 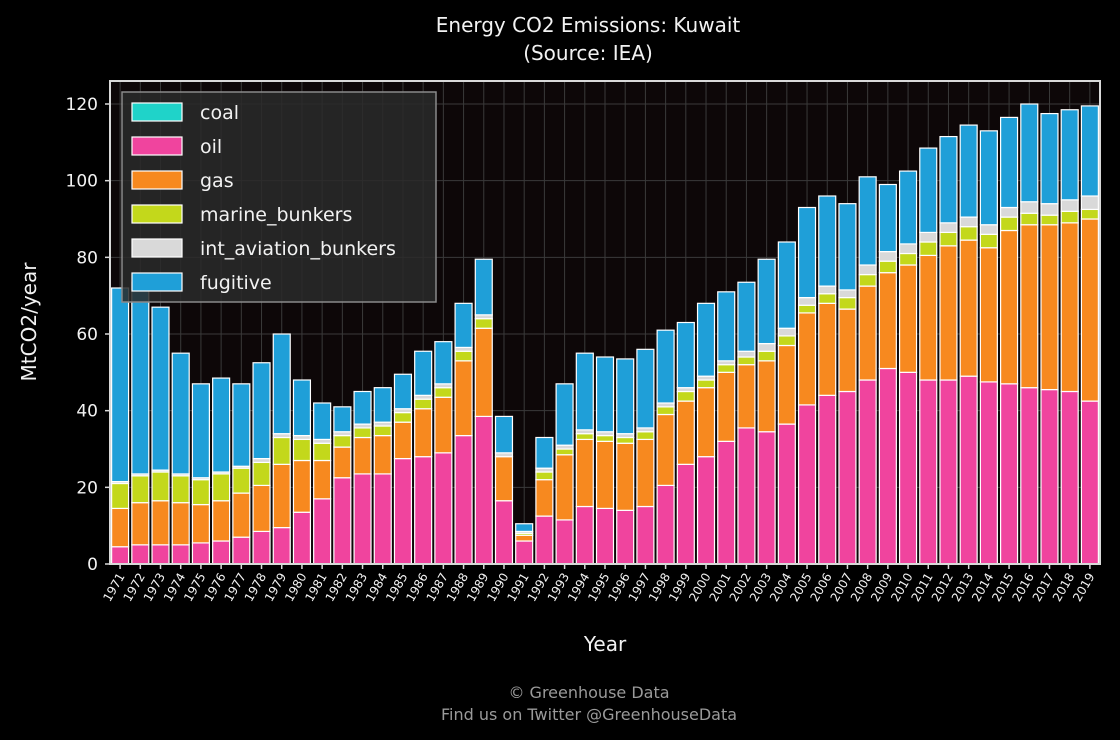 What do you see at coordinates (544, 452) in the screenshot?
I see `bar-fugitive-1992` at bounding box center [544, 452].